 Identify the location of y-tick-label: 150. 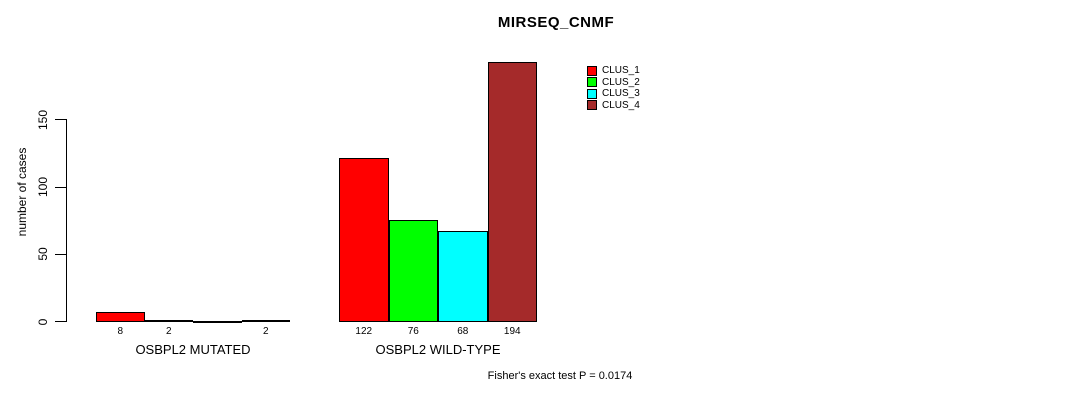
(43, 119).